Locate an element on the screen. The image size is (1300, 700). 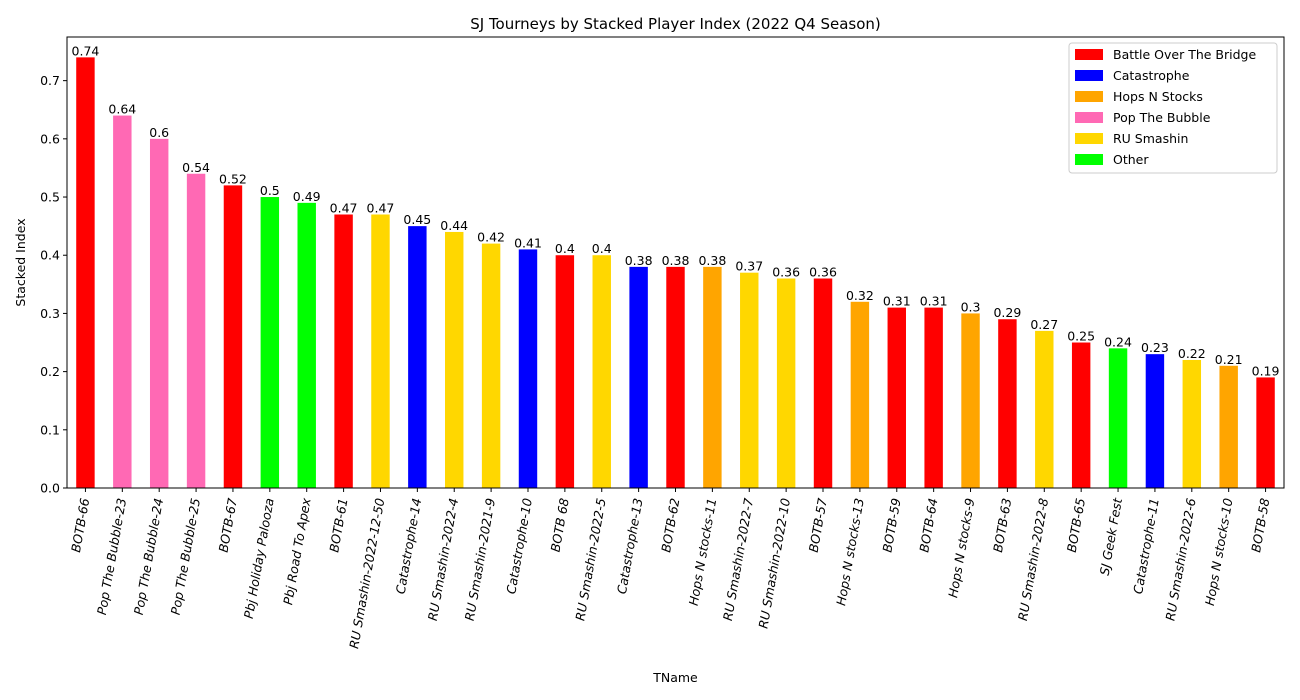
x-tick-label: BOTB 68 is located at coordinates (560, 525).